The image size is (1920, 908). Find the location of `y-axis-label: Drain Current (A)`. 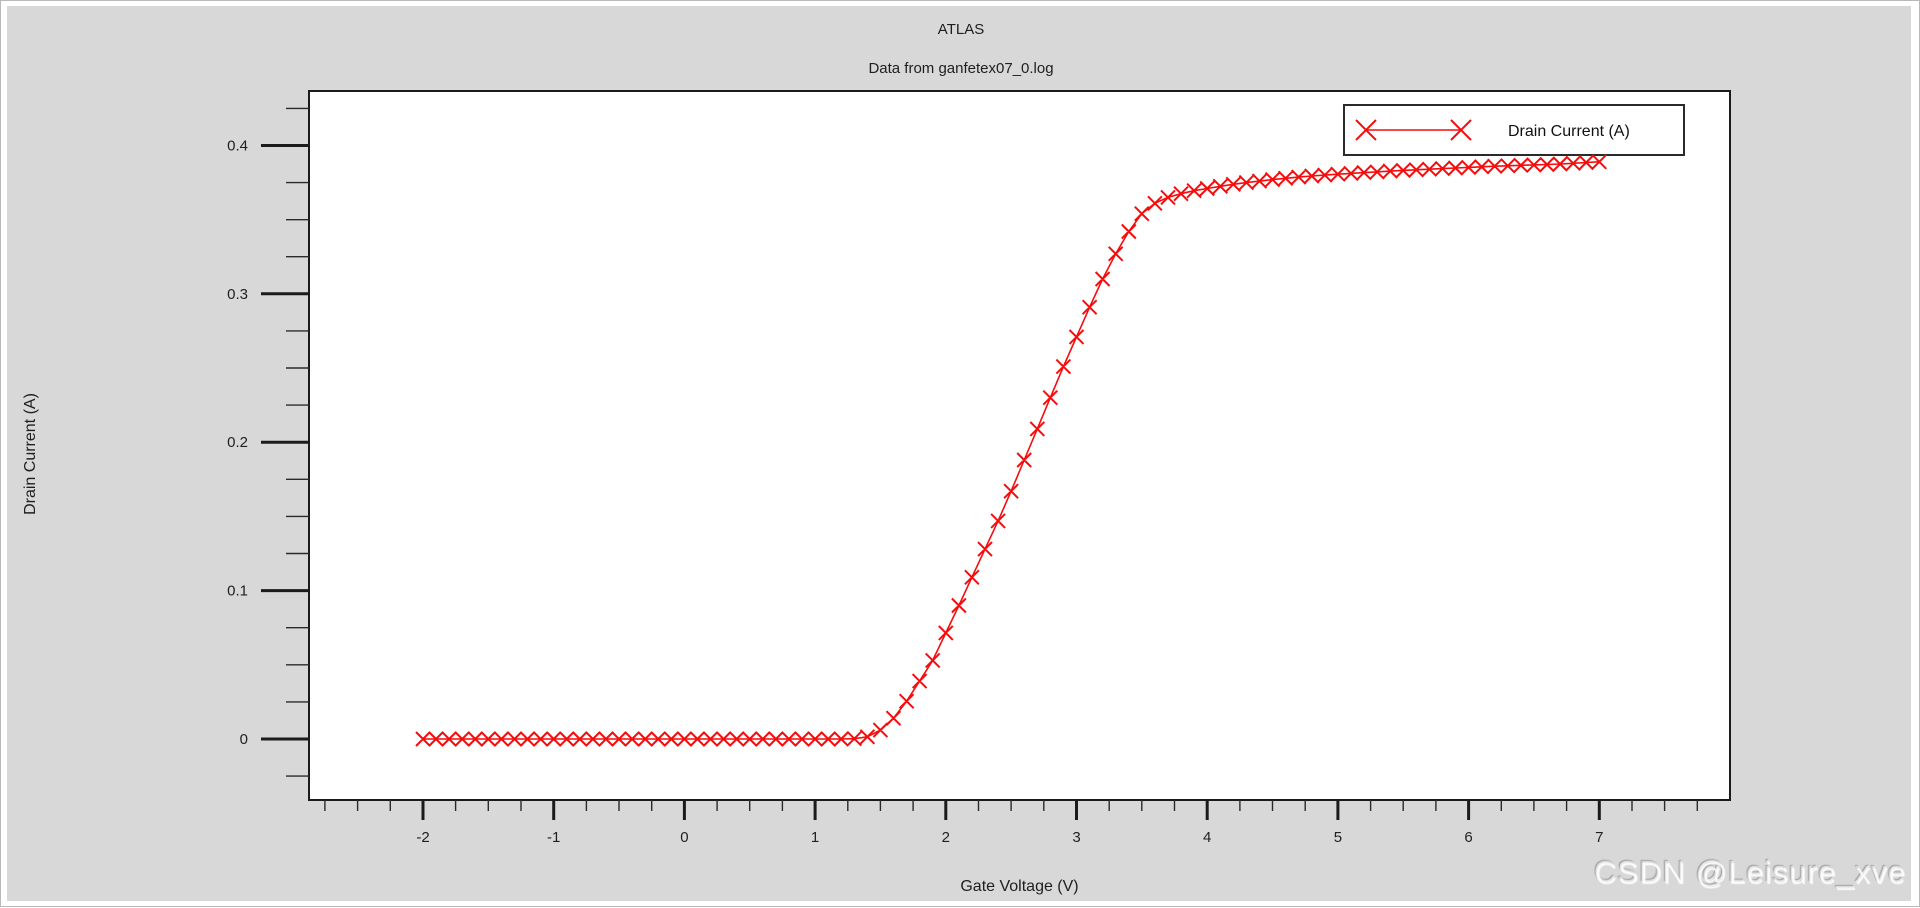

y-axis-label: Drain Current (A) is located at coordinates (30, 454).